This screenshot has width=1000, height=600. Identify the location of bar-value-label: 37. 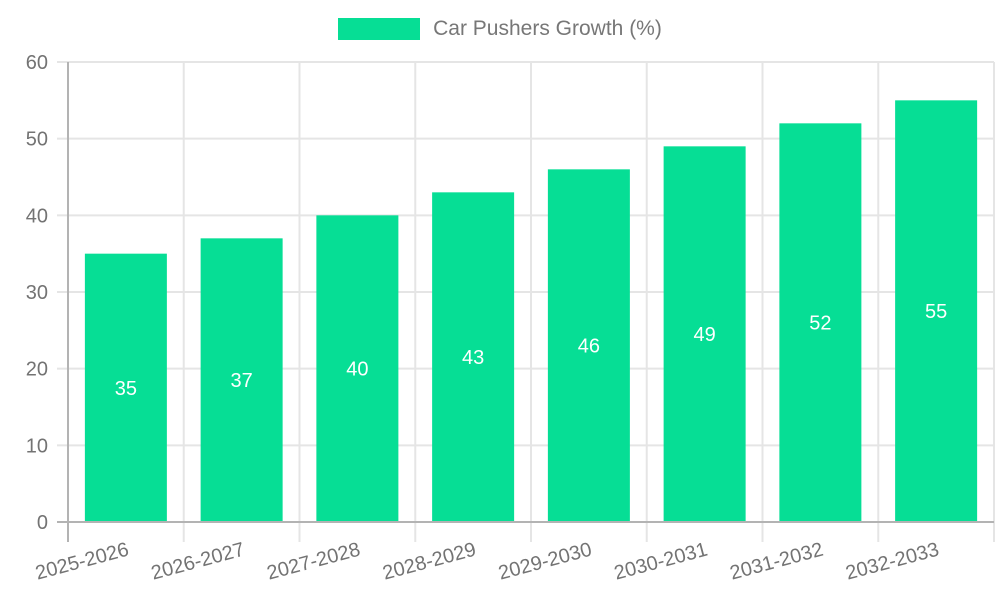
(242, 381).